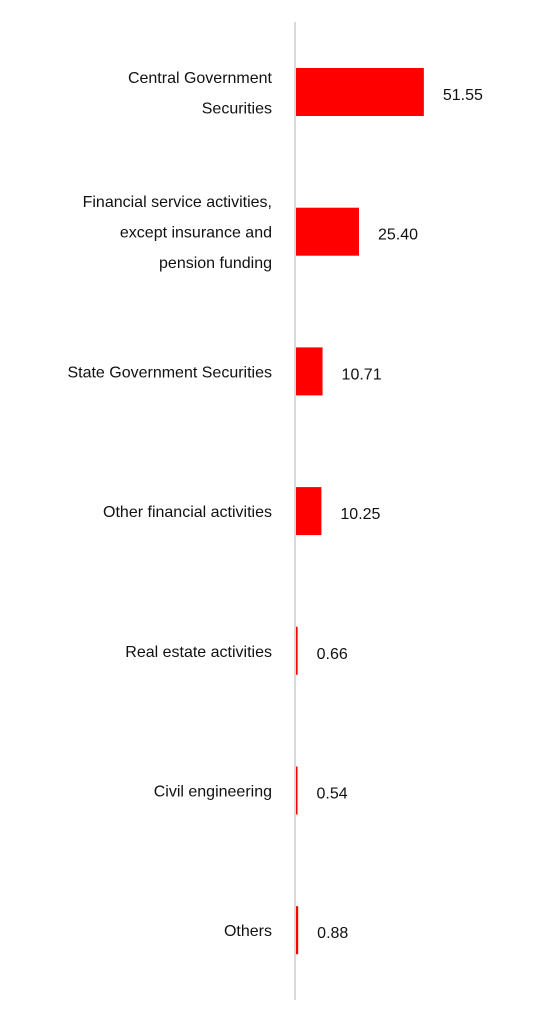 This screenshot has height=1034, width=552. I want to click on value-label-3: 10.71, so click(362, 374).